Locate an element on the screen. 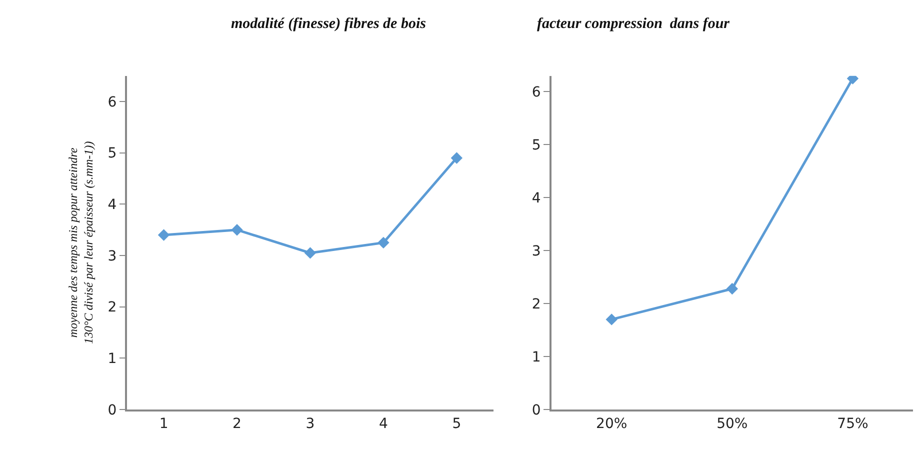  x-tick-label: 20% is located at coordinates (612, 424).